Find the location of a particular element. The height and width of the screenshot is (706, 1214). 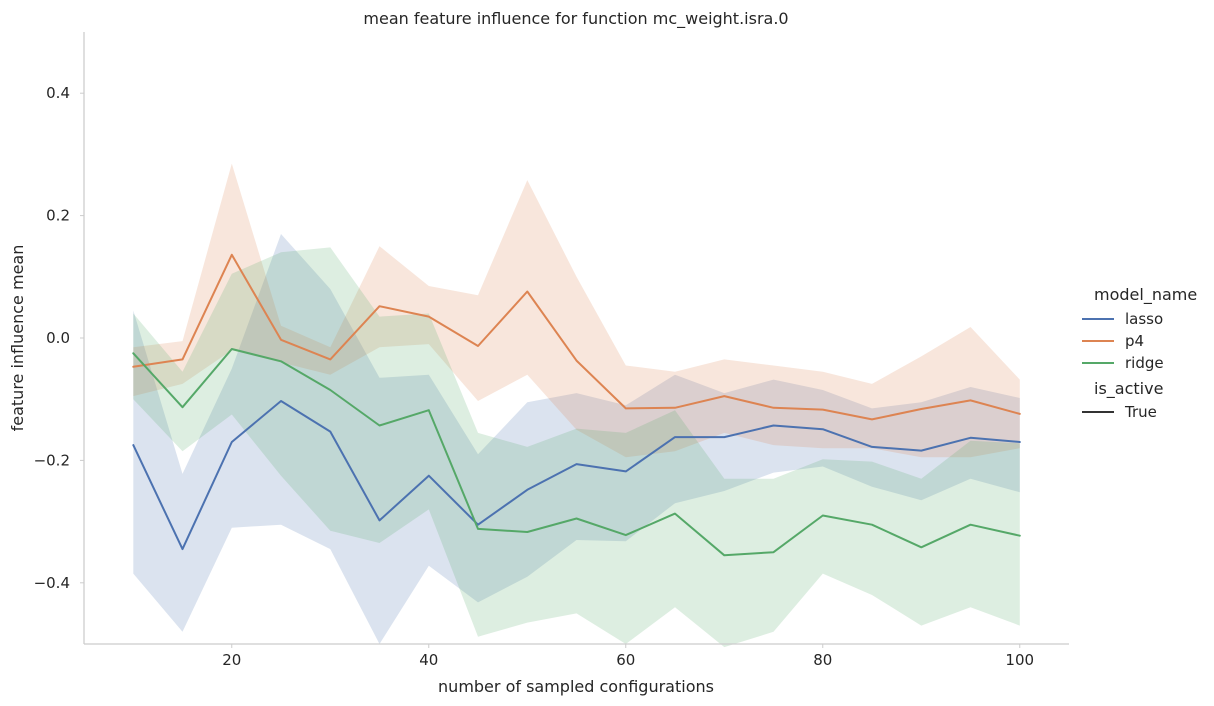

x-tick-label: 60 is located at coordinates (625, 660).